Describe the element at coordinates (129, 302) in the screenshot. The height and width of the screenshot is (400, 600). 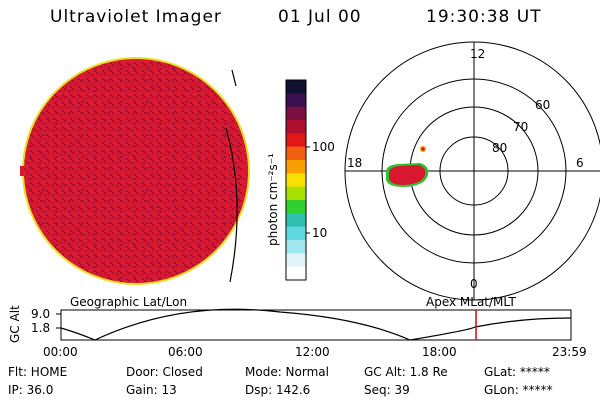
I see `geographic-caption: Geographic Lat/Lon` at that location.